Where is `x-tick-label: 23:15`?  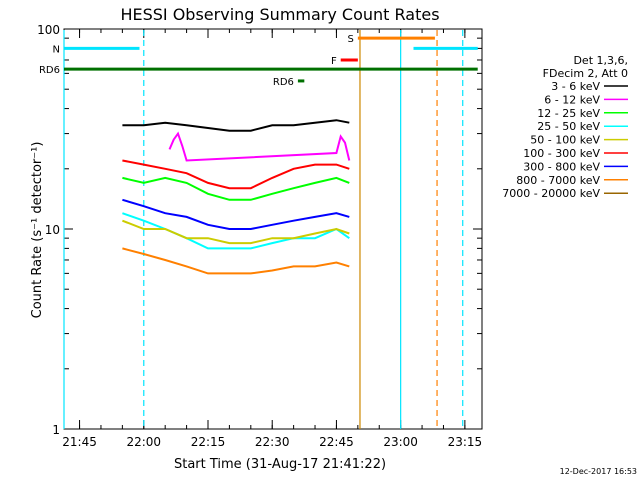
x-tick-label: 23:15 is located at coordinates (465, 442).